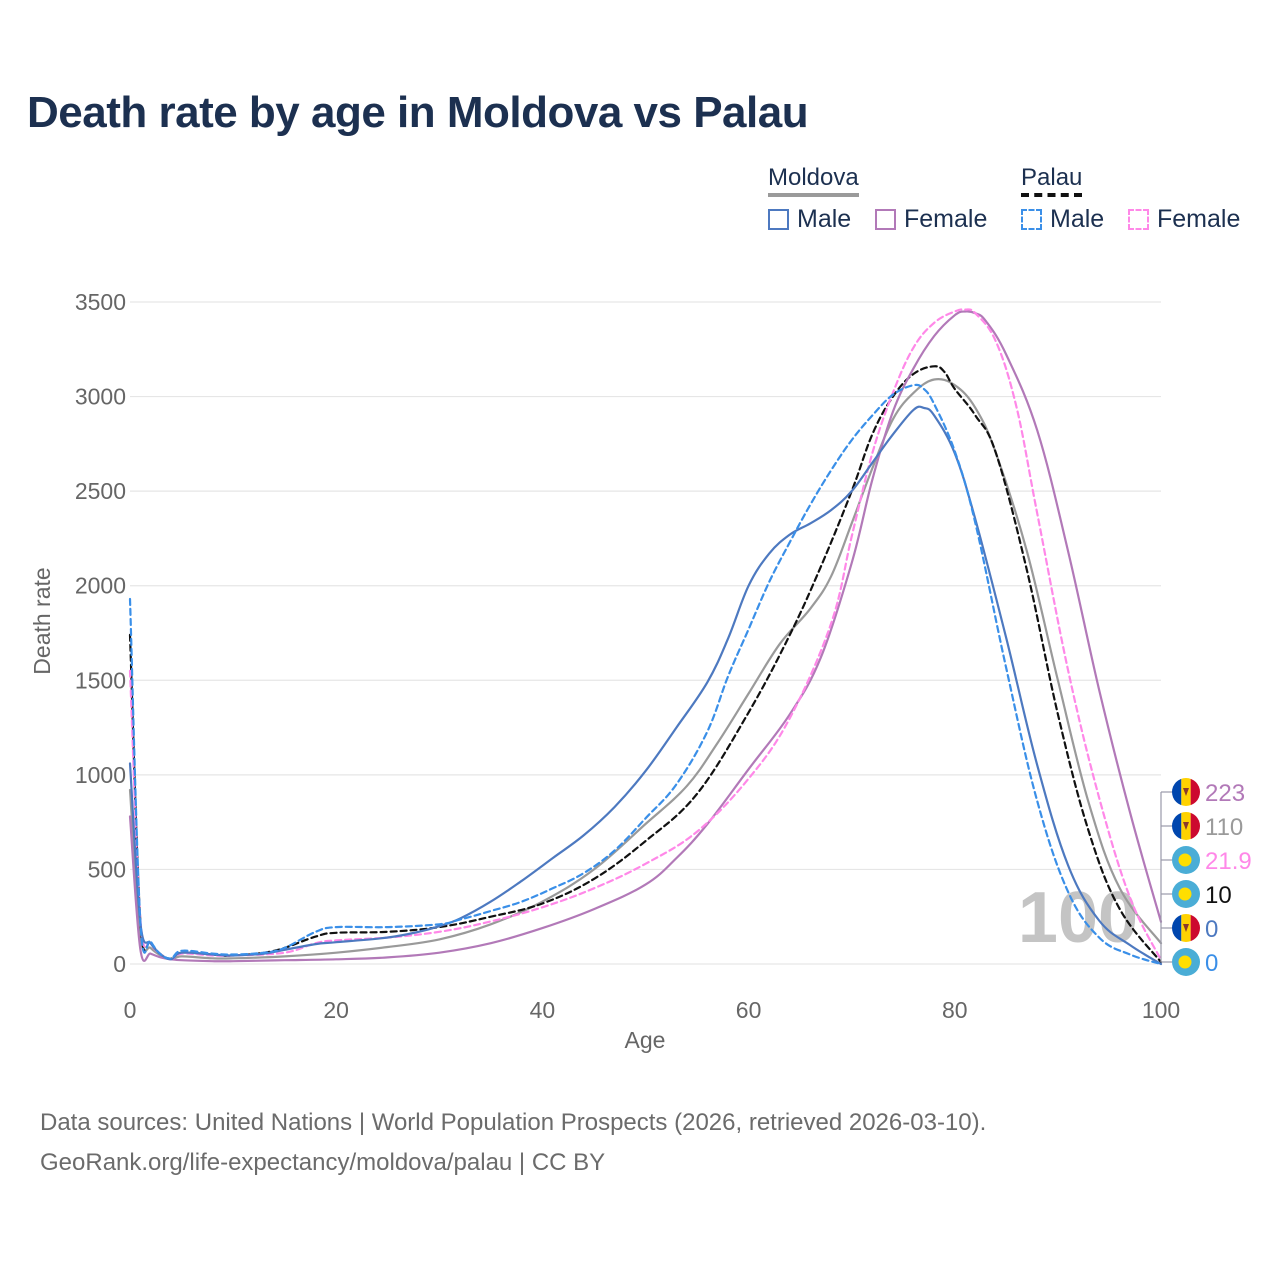 Image resolution: width=1280 pixels, height=1280 pixels. What do you see at coordinates (42, 620) in the screenshot?
I see `y-axis-label: Death rate` at bounding box center [42, 620].